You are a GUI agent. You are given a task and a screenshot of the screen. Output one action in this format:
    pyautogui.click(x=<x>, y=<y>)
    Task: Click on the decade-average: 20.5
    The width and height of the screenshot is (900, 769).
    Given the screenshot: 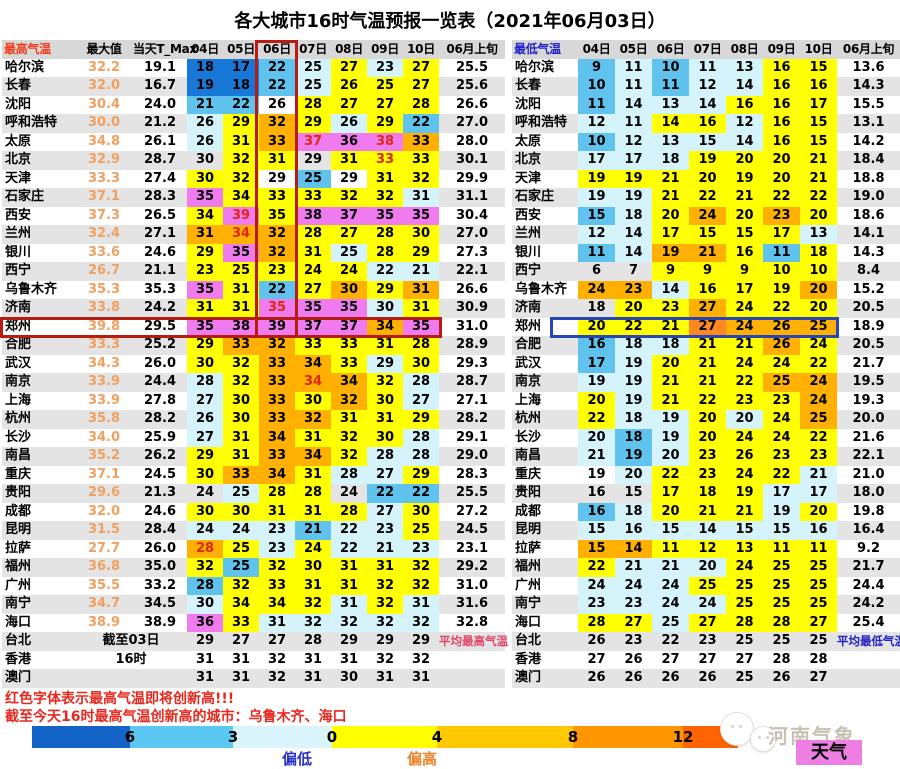 What is the action you would take?
    pyautogui.click(x=868, y=344)
    